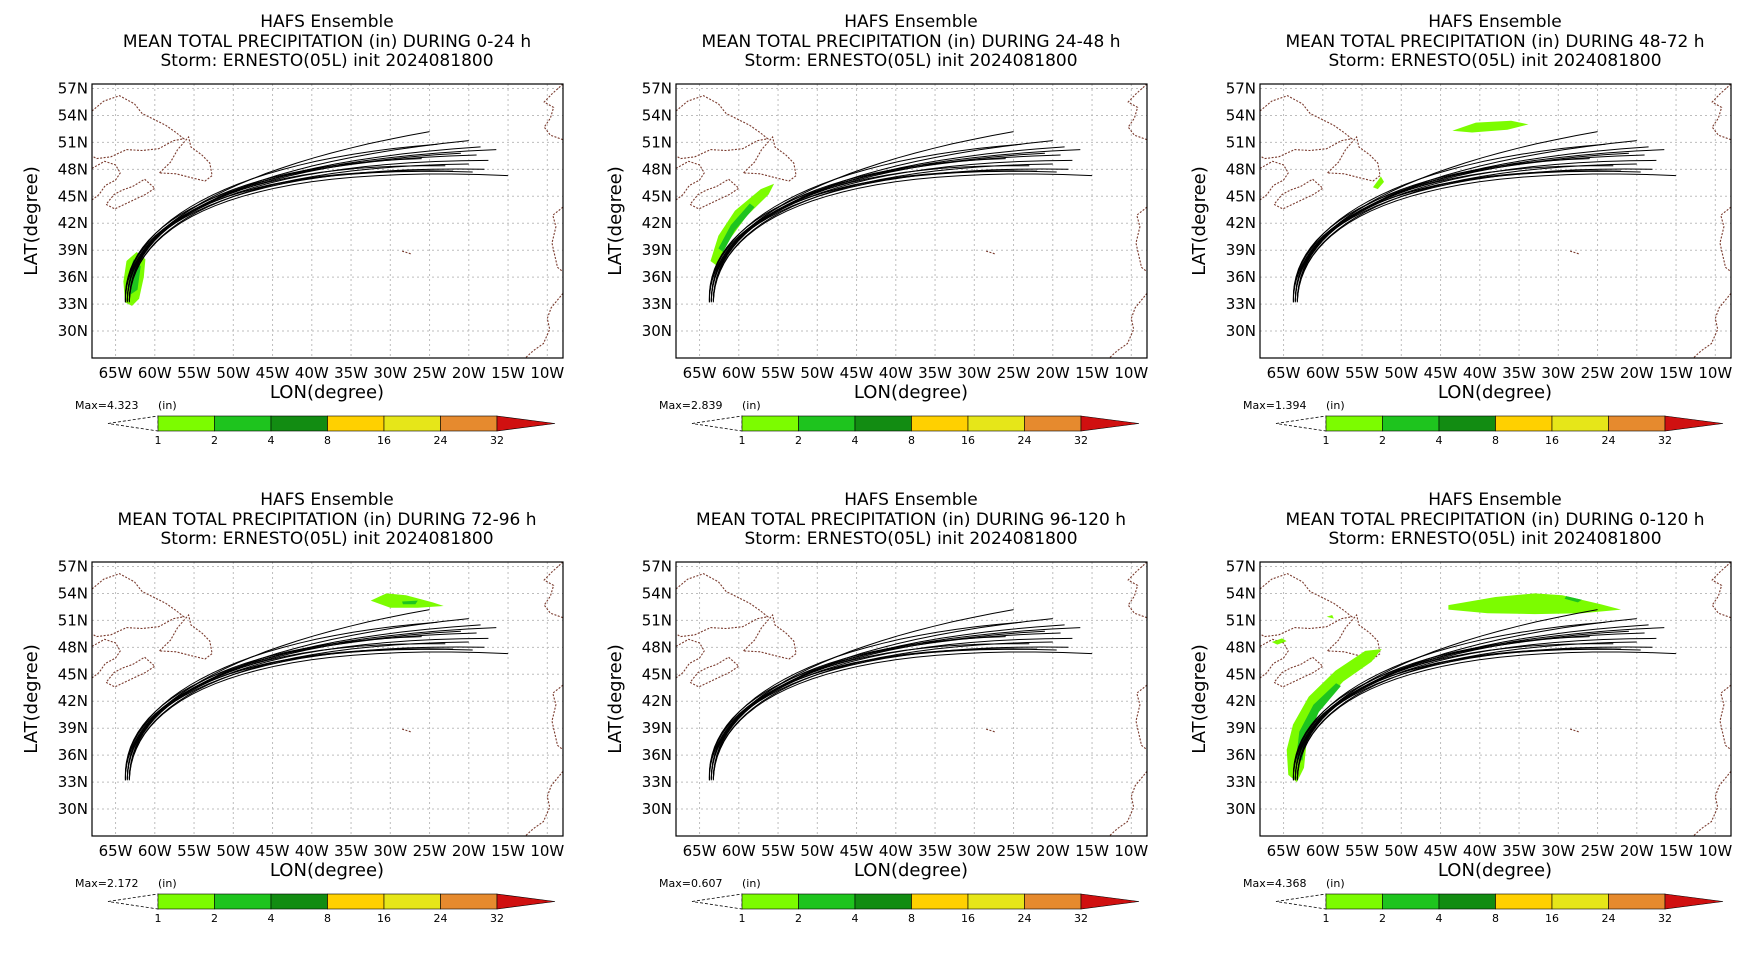  Describe the element at coordinates (657, 674) in the screenshot. I see `lat-tick-label: 45N` at that location.